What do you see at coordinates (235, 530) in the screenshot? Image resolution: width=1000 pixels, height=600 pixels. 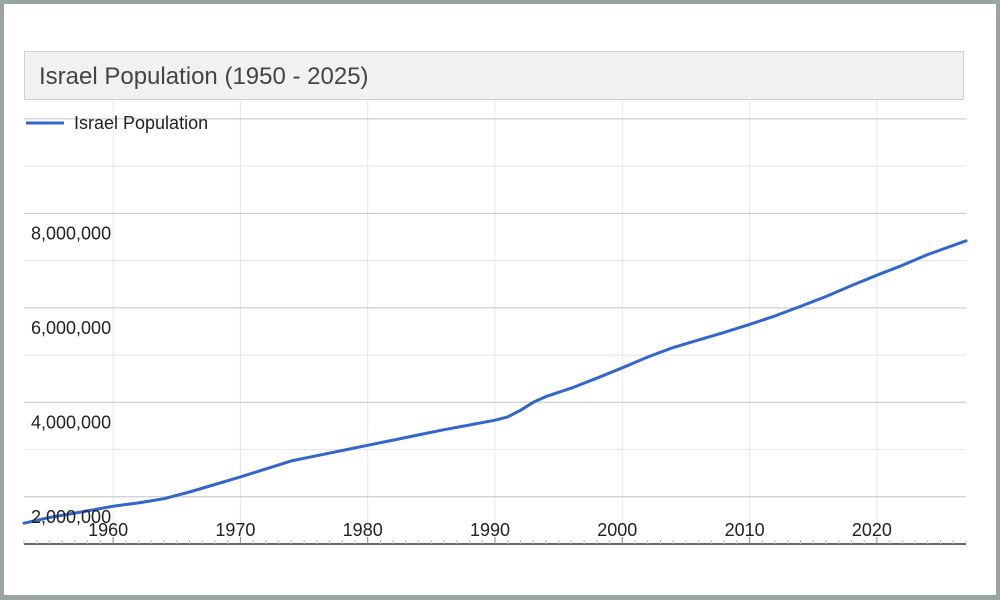 I see `x-tick-label: 1970` at bounding box center [235, 530].